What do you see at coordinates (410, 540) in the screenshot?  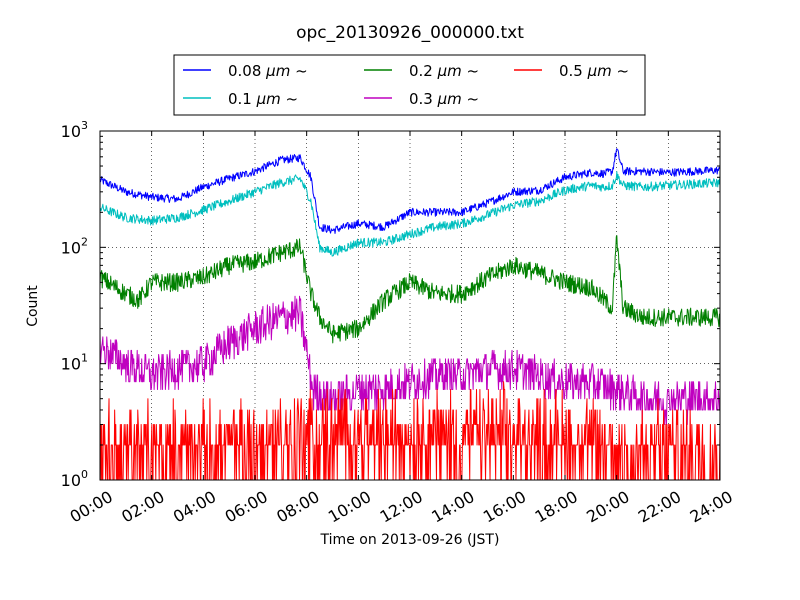 I see `x-axis-label: Time on 2013-09-26 (JST)` at bounding box center [410, 540].